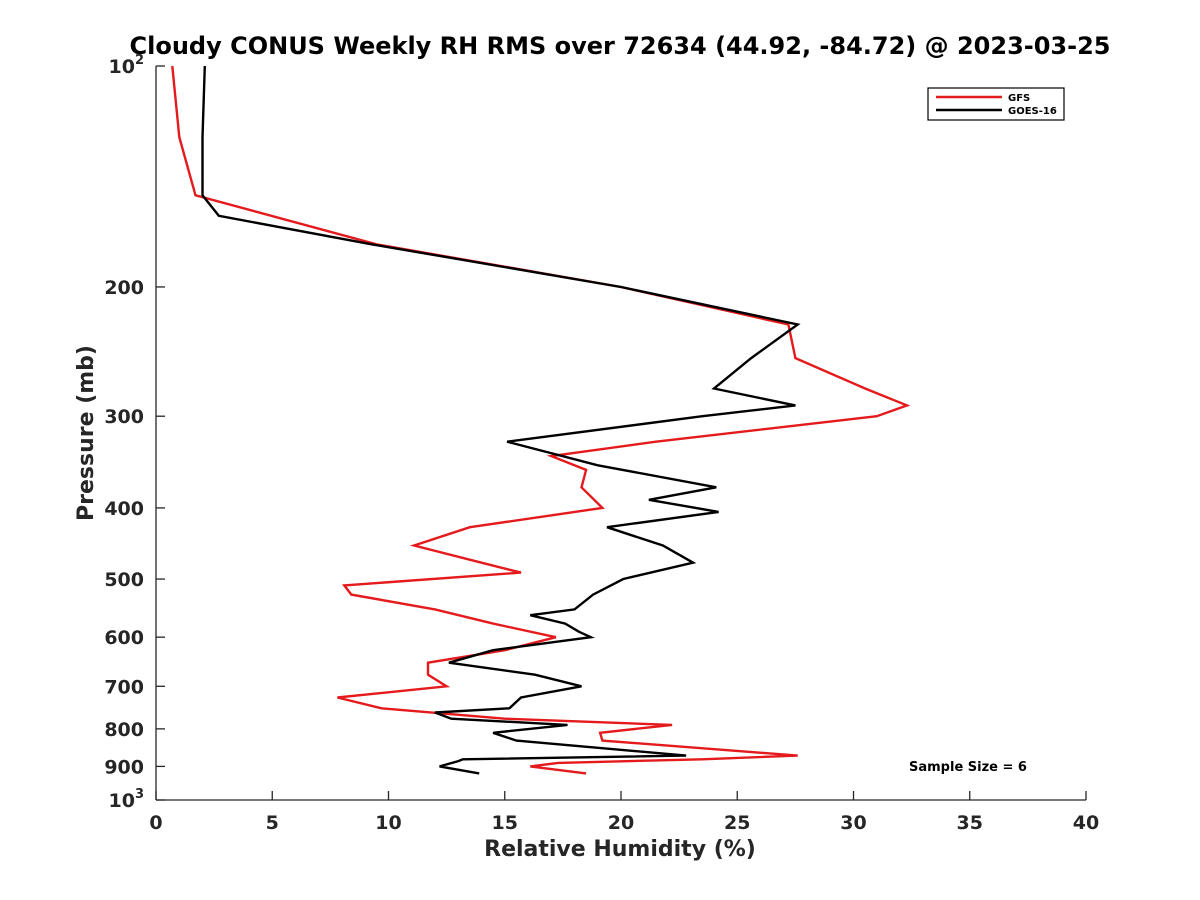 Image resolution: width=1200 pixels, height=900 pixels. Describe the element at coordinates (124, 638) in the screenshot. I see `y-tick-label: 600` at that location.